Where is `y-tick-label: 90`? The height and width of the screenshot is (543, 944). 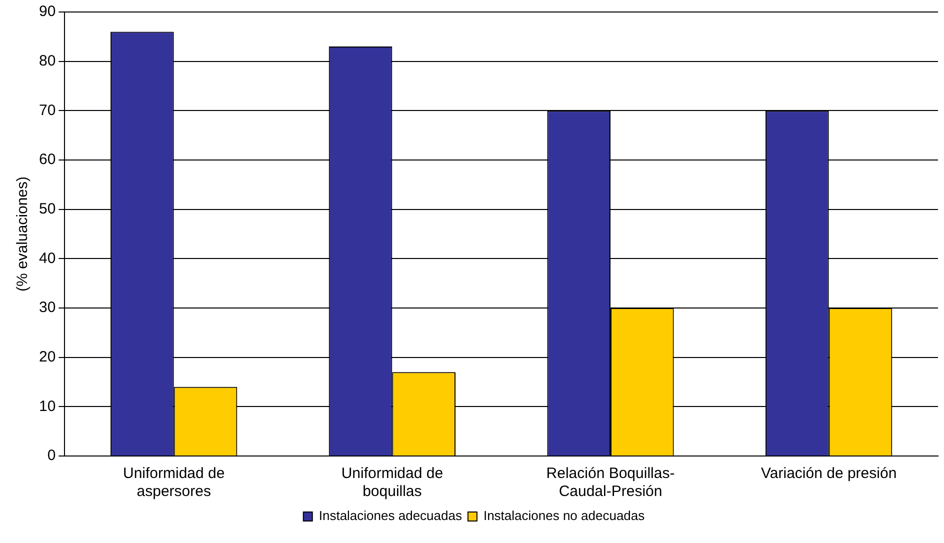
y-tick-label: 90 is located at coordinates (47, 11).